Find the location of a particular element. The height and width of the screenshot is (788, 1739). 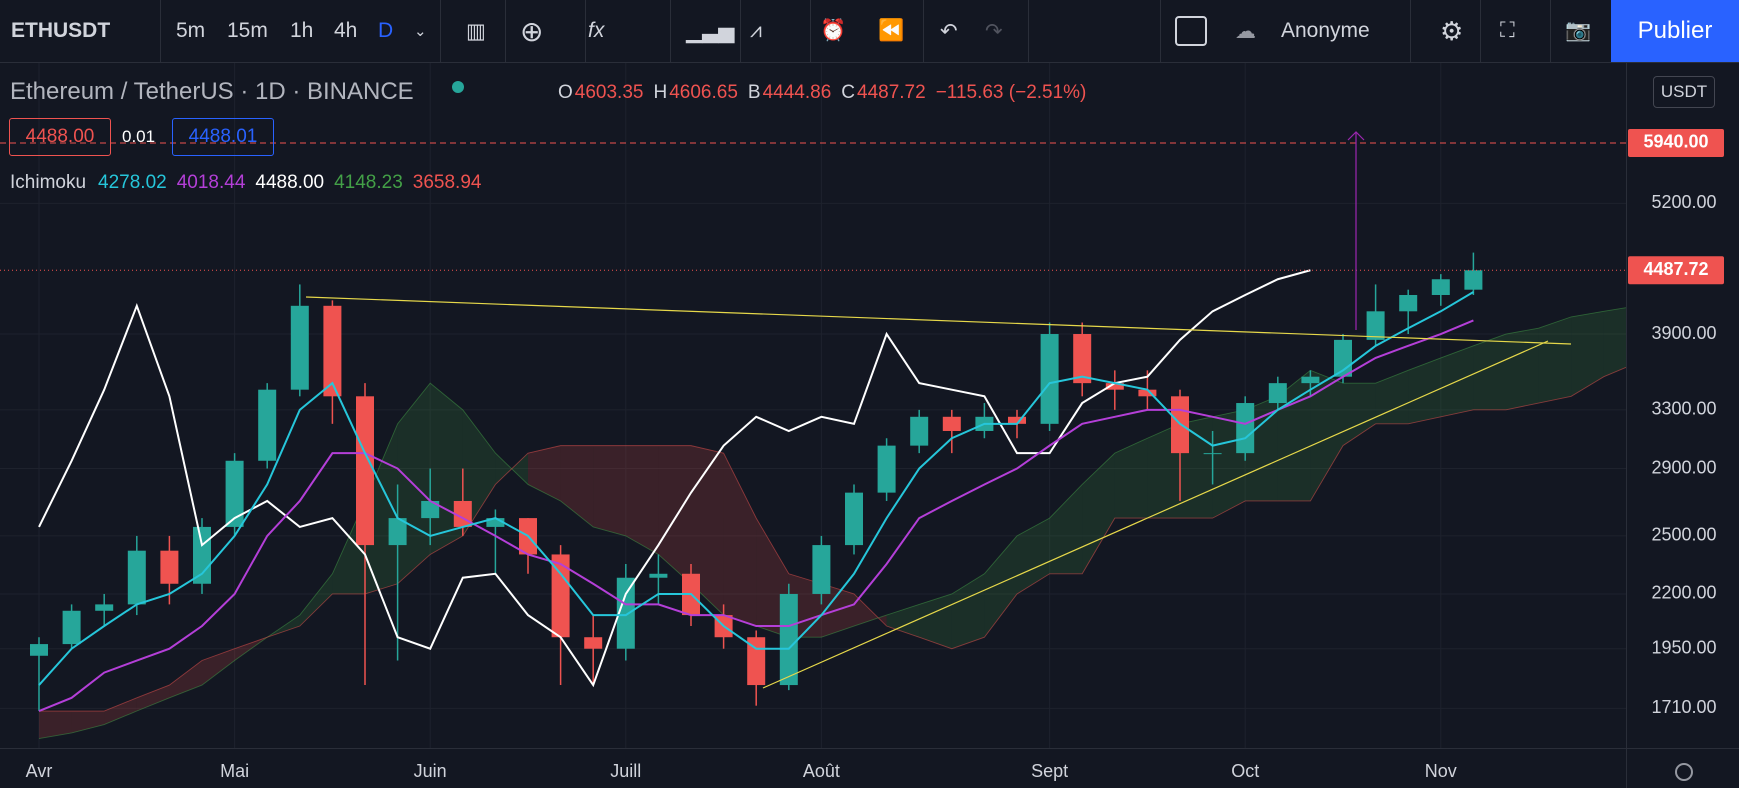

indicator-value: 4278.02 is located at coordinates (132, 182).